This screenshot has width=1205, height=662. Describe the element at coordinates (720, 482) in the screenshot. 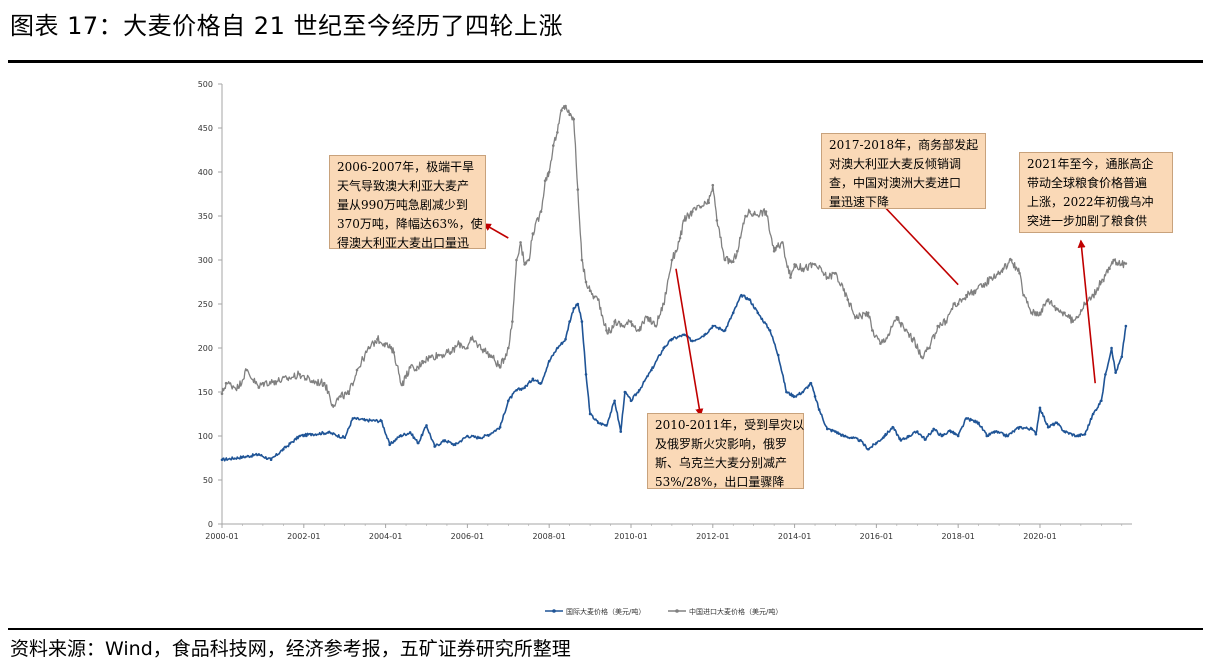

I see `annotation-line: 53%/28%，出口量骤降` at that location.